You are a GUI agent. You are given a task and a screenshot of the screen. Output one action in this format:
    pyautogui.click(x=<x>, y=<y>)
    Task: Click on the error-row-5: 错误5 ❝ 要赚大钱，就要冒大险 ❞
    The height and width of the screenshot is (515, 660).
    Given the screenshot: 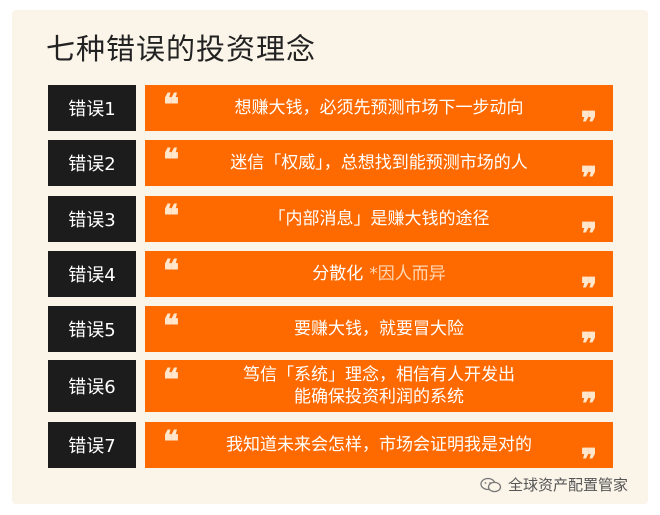 What is the action you would take?
    pyautogui.click(x=330, y=333)
    